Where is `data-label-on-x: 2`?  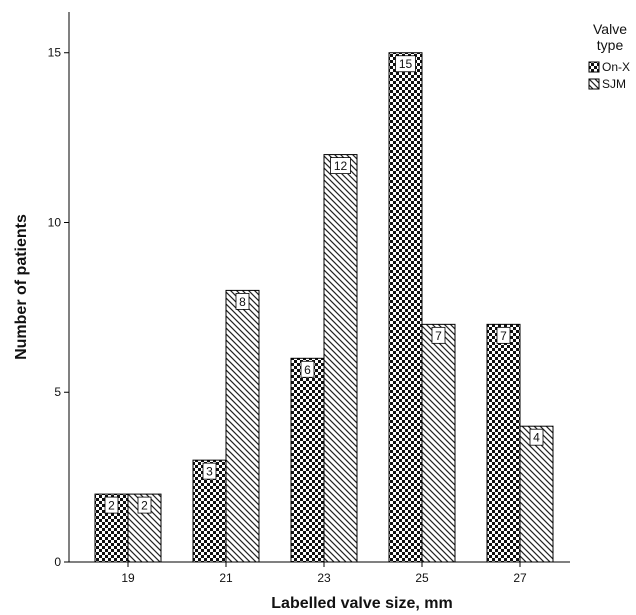
data-label-on-x: 2 is located at coordinates (111, 506).